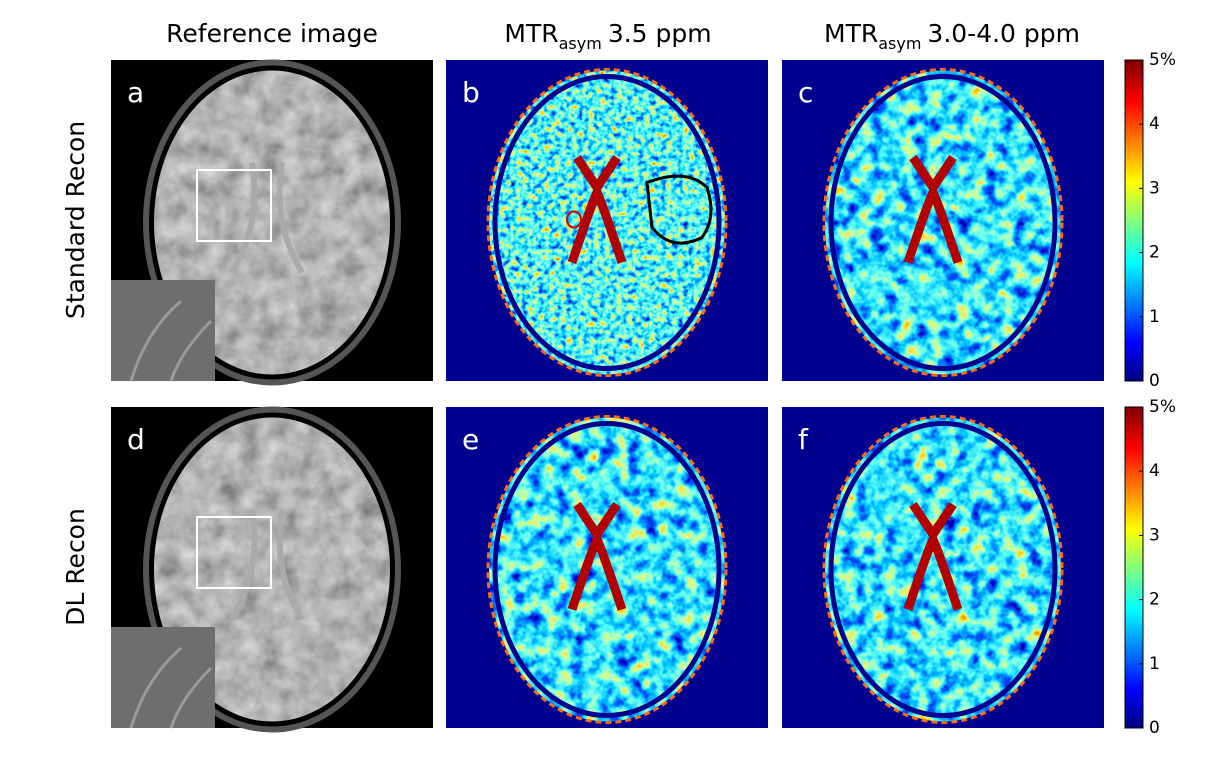 The width and height of the screenshot is (1230, 772). What do you see at coordinates (1003, 33) in the screenshot?
I see `title-rest: 3.0-4.0 ppm` at bounding box center [1003, 33].